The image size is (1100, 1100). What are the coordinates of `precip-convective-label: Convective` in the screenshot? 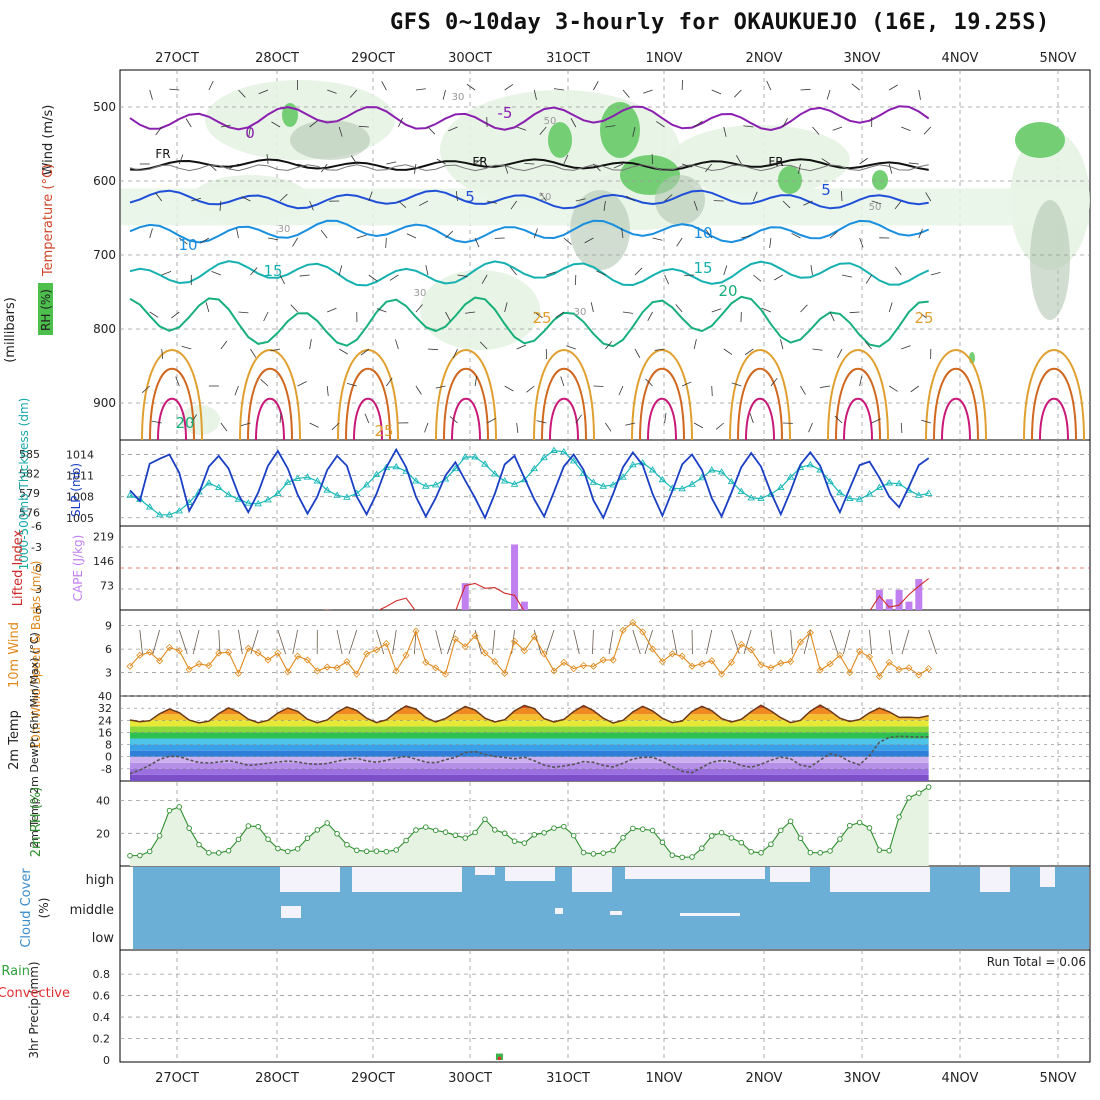 It's located at (35, 993).